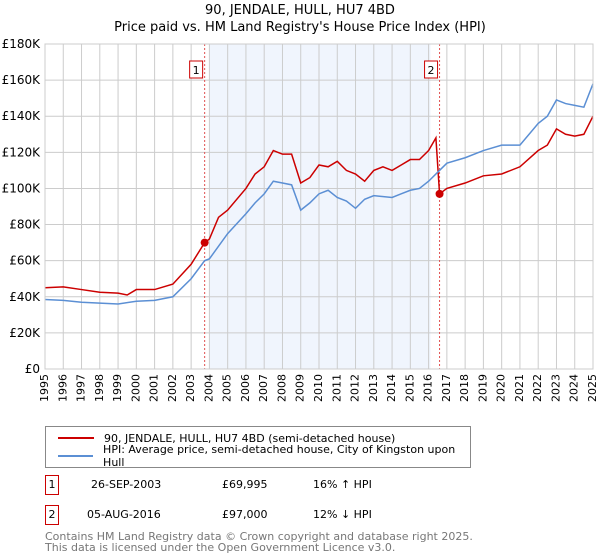 The width and height of the screenshot is (600, 560). I want to click on x-tick-label: 2003, so click(190, 388).